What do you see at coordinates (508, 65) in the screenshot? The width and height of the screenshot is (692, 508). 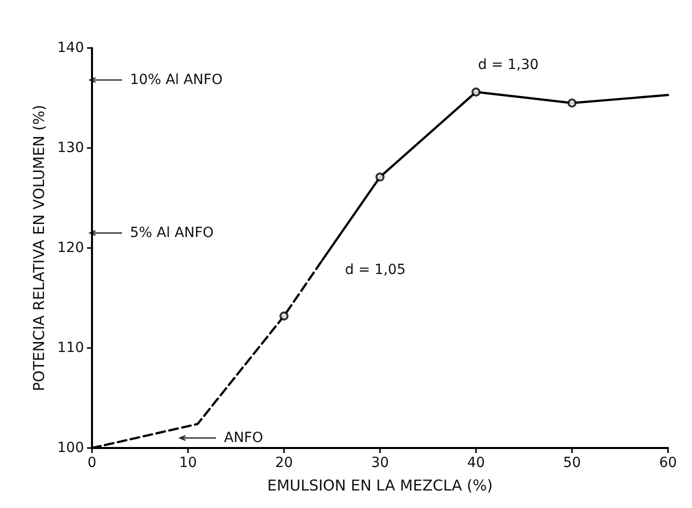 I see `annotation: d = 1,30` at bounding box center [508, 65].